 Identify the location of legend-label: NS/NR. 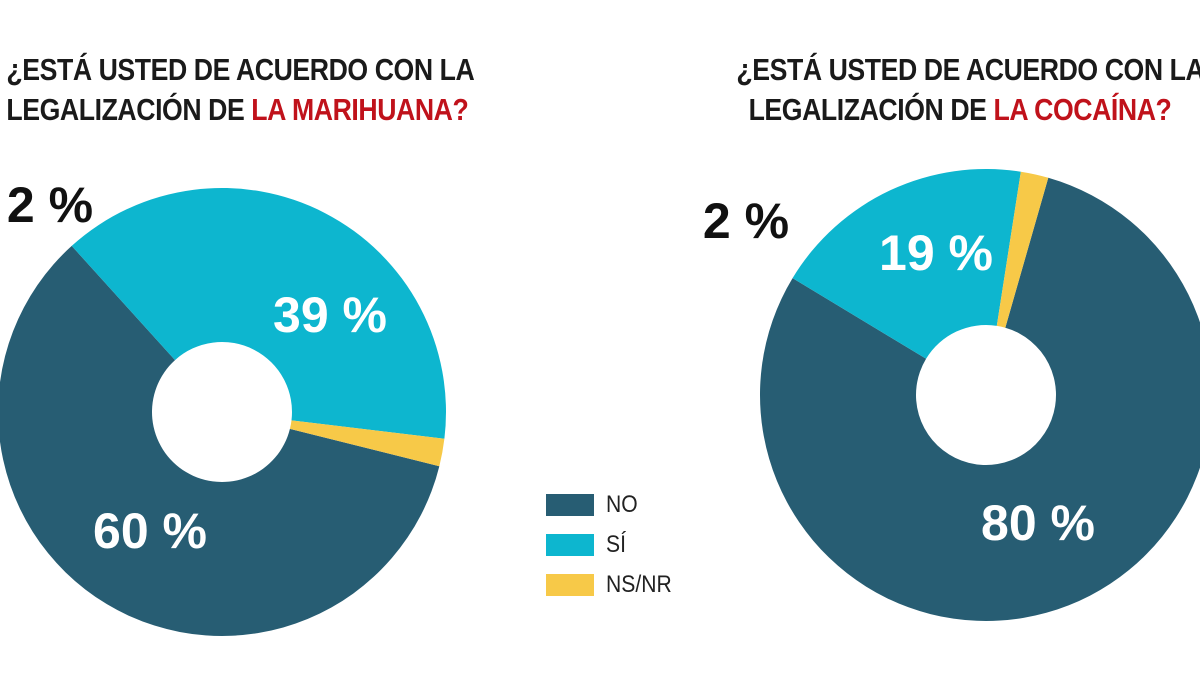
(639, 584).